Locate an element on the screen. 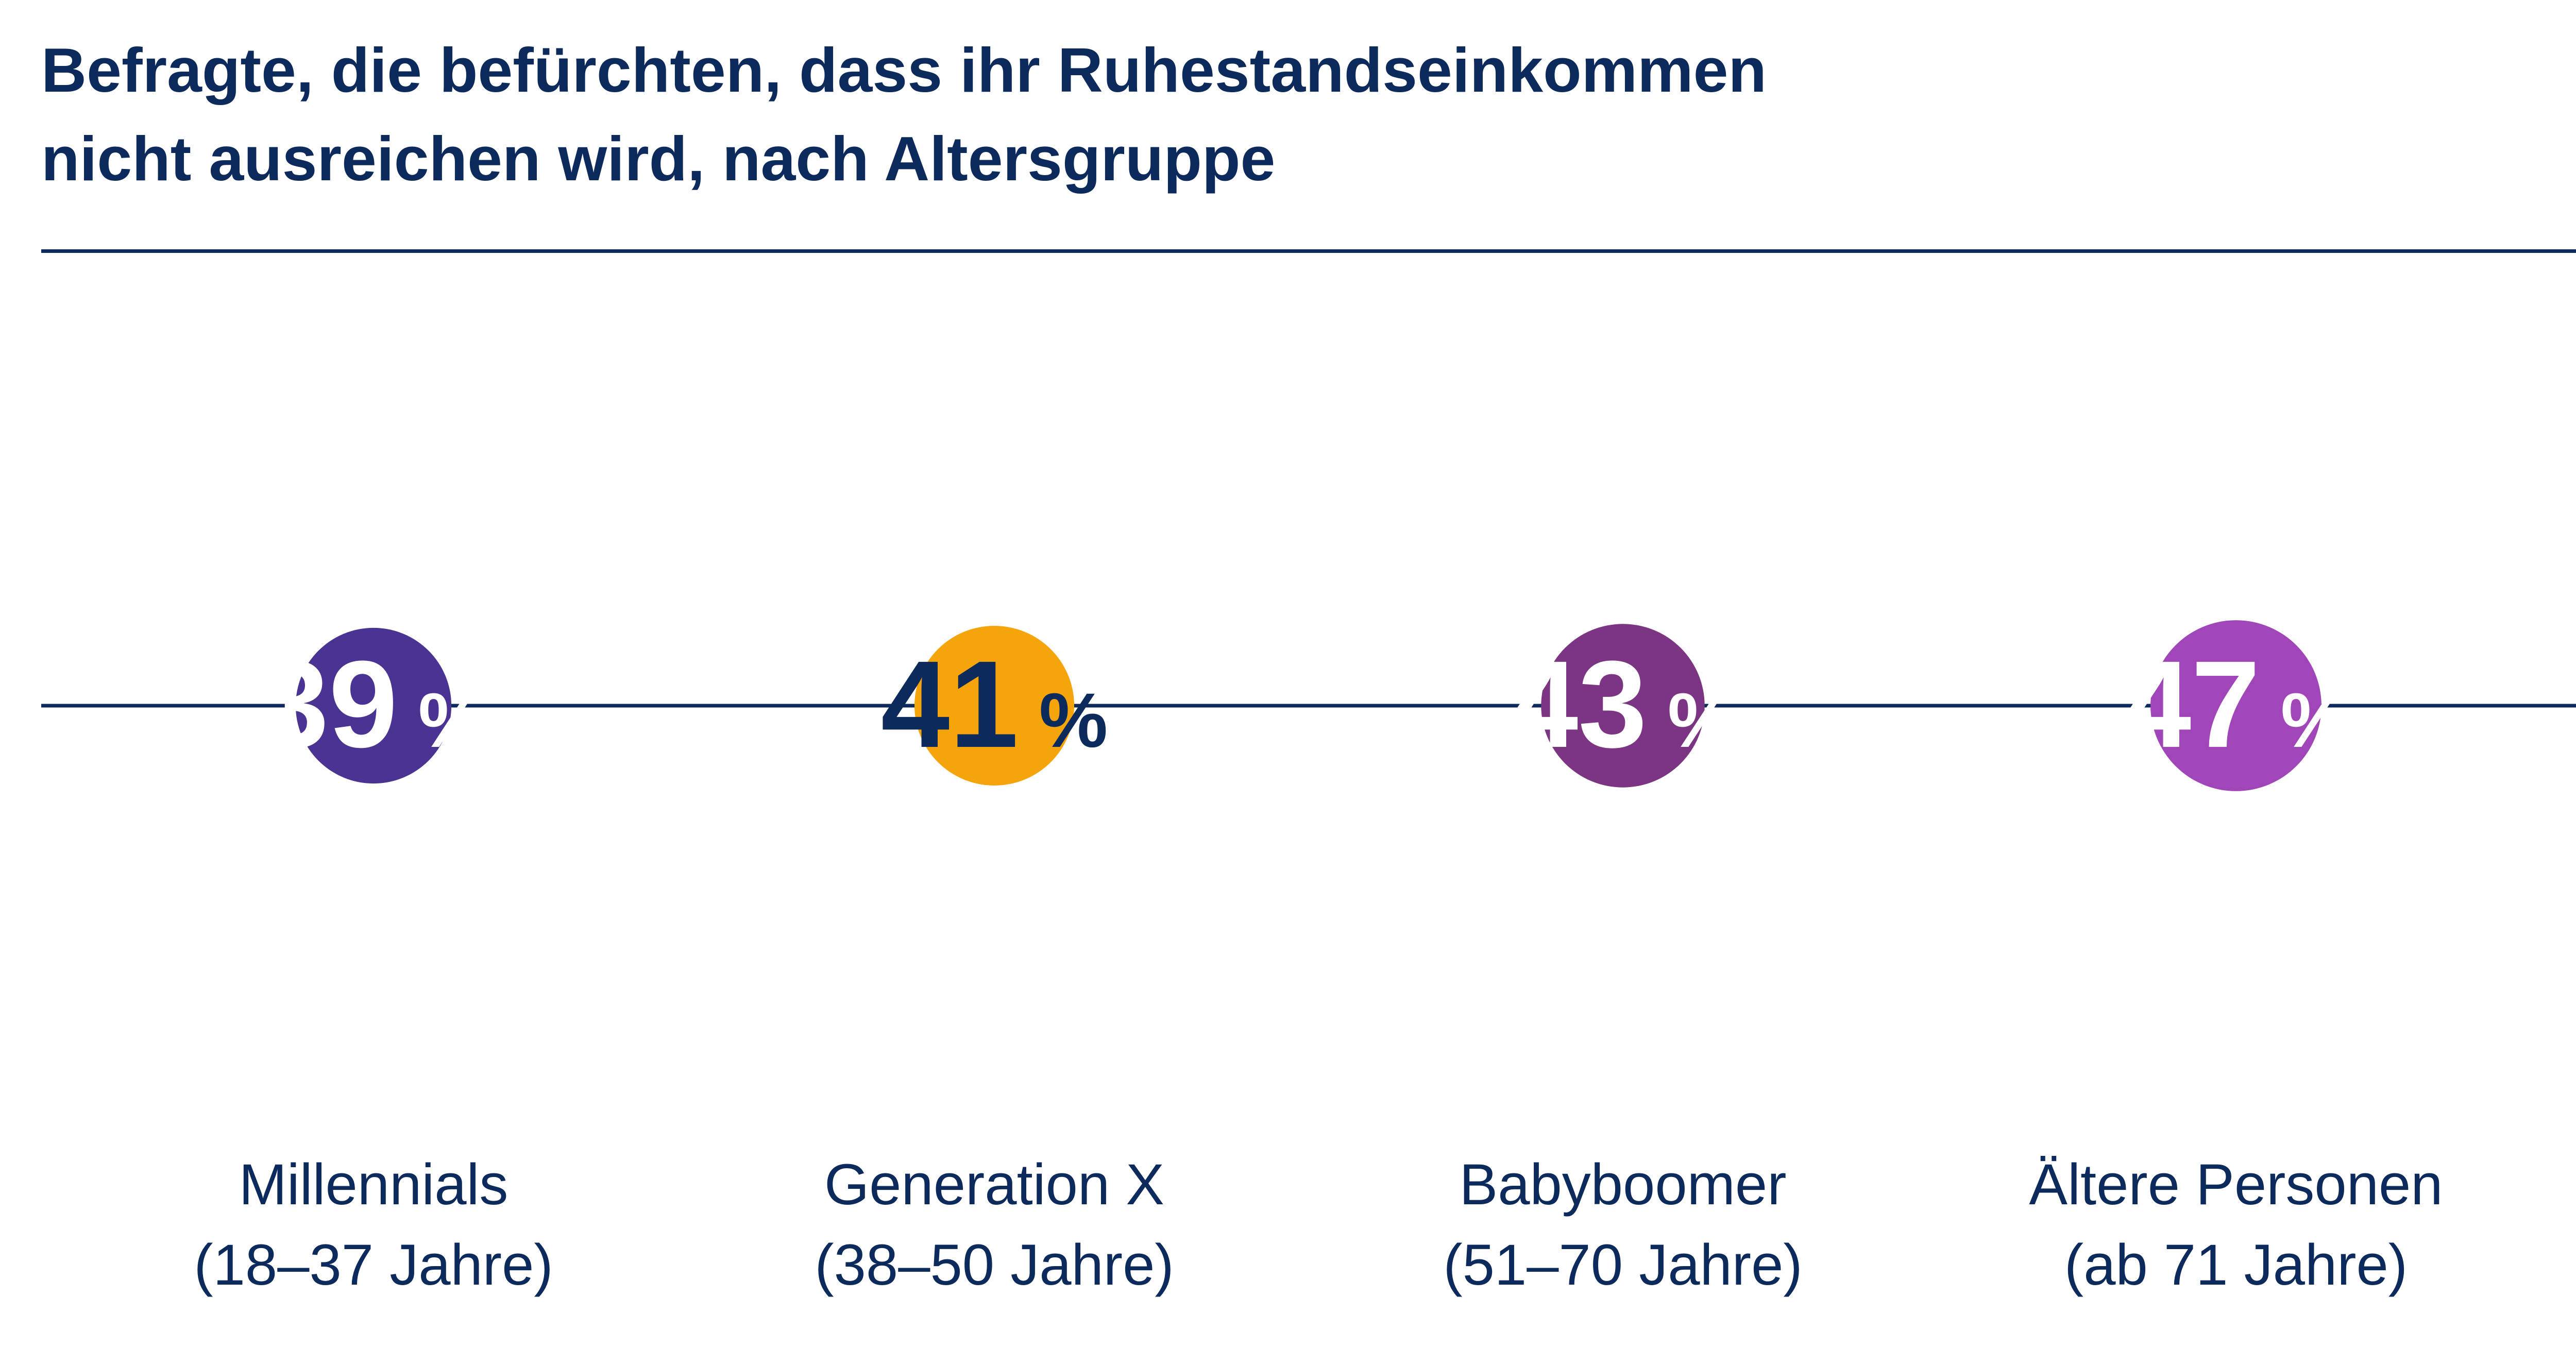 This screenshot has width=2576, height=1348. value-number: 47 is located at coordinates (2191, 704).